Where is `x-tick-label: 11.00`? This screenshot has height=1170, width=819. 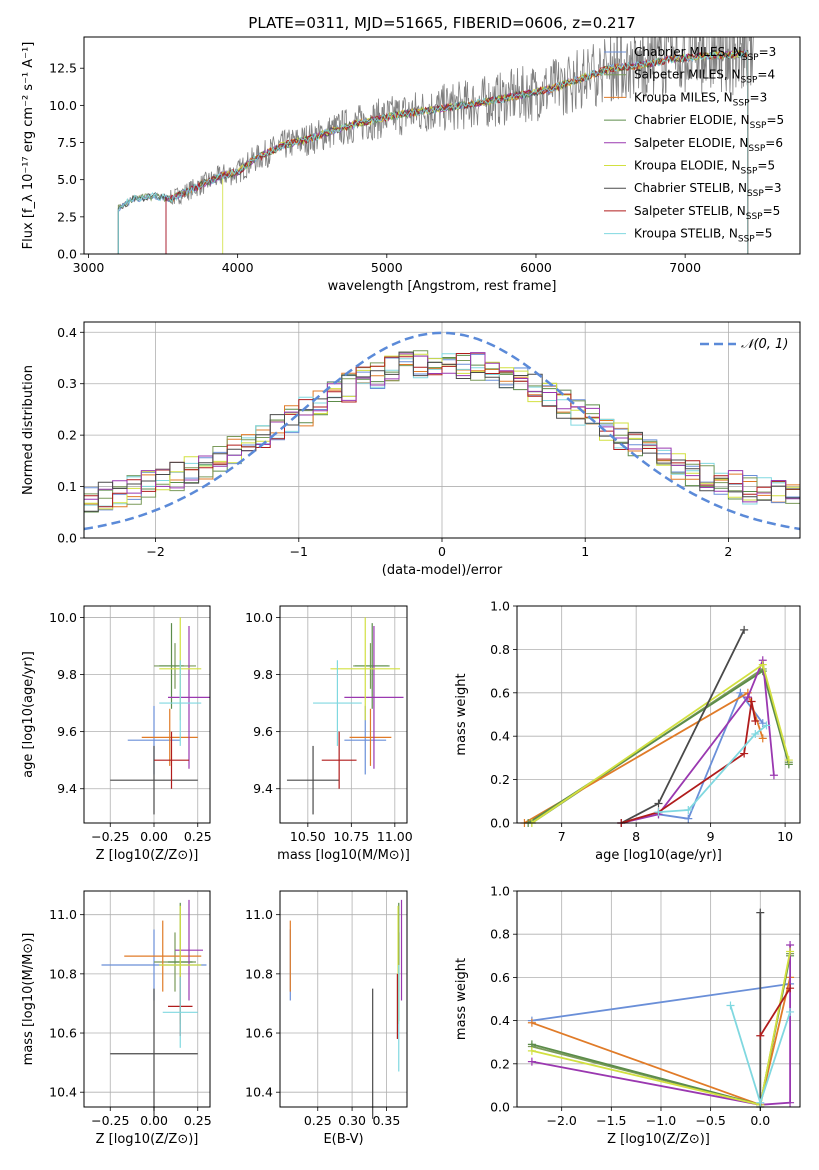
x-tick-label: 11.00 is located at coordinates (395, 836).